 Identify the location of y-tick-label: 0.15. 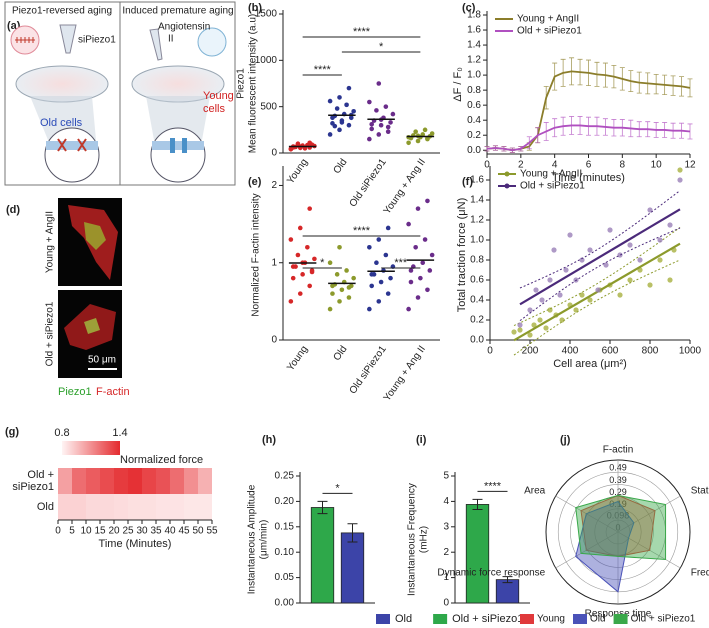
(285, 526).